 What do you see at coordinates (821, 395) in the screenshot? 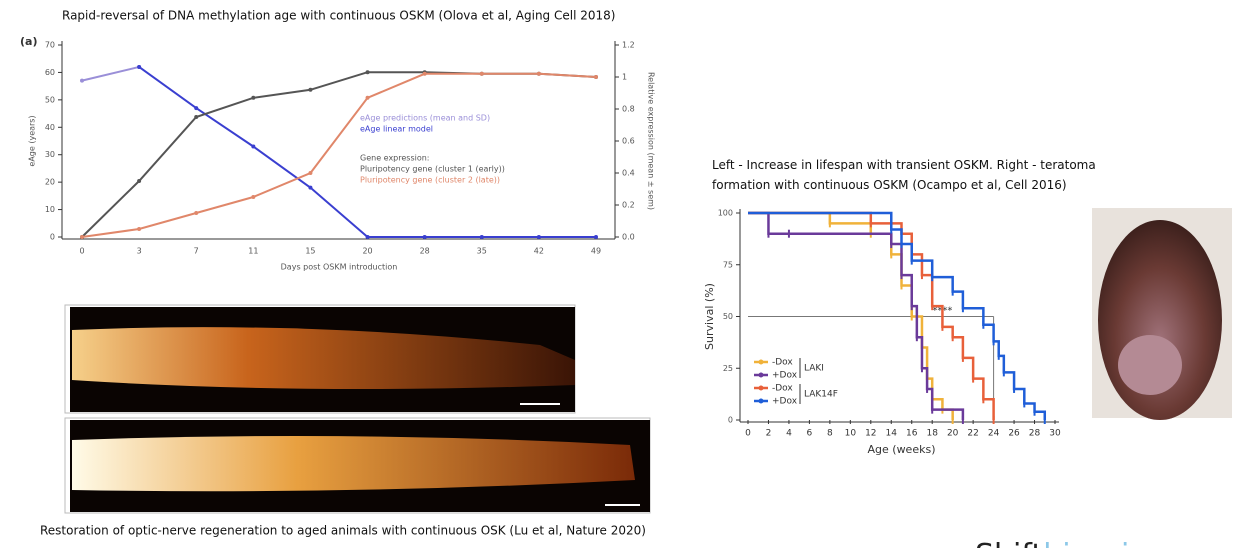
I see `legend-group: LAK14F` at bounding box center [821, 395].